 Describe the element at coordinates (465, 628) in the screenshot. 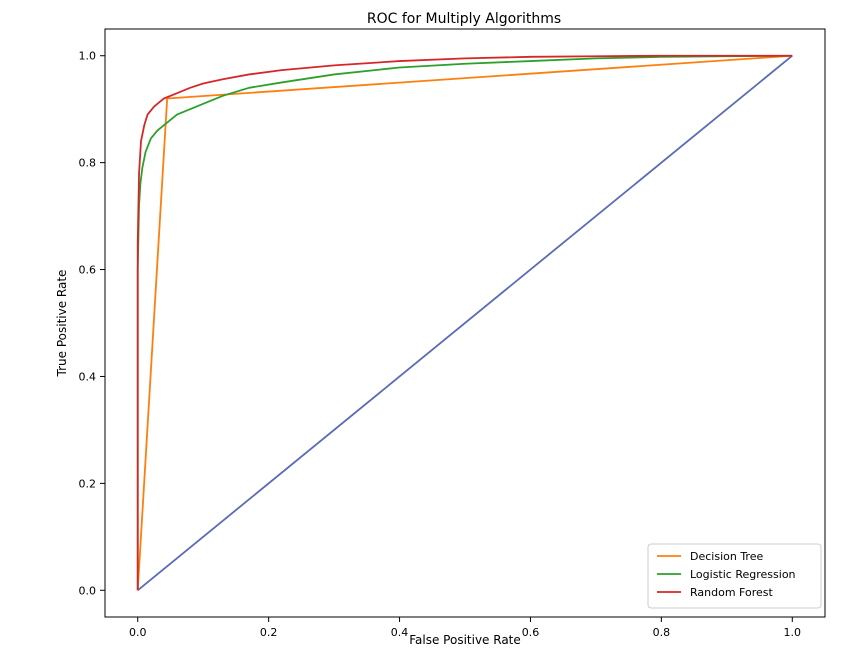

I see `x-axis-ticks: 0.0 0.2 0.4 0.6 0.8 1.0` at that location.